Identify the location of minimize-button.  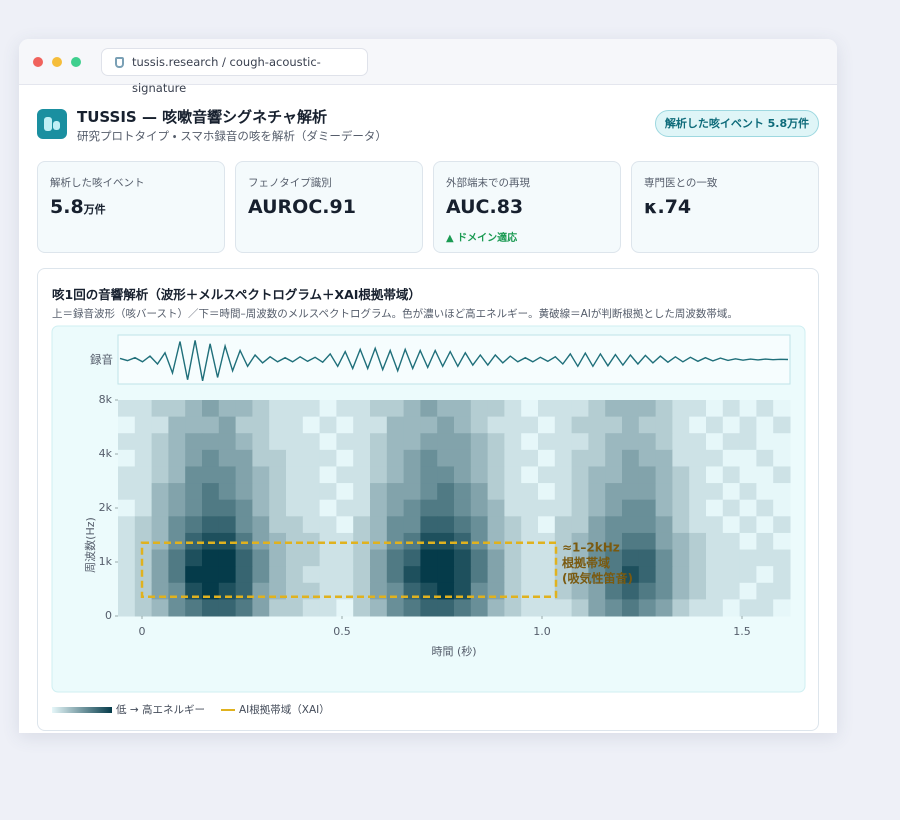
(57, 62).